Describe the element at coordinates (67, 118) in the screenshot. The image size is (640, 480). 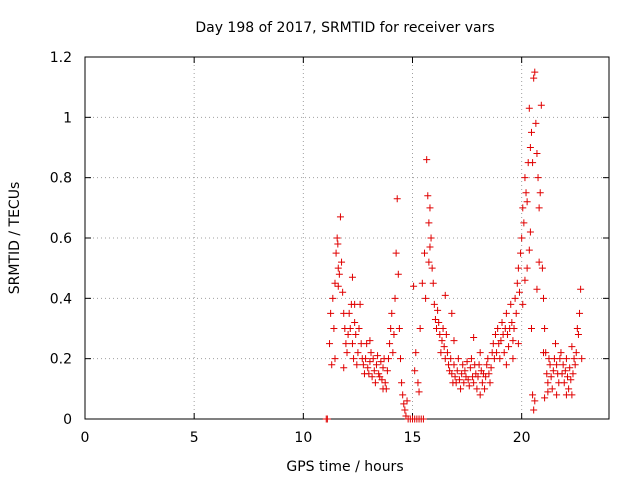
I see `y-tick-label: 1` at that location.